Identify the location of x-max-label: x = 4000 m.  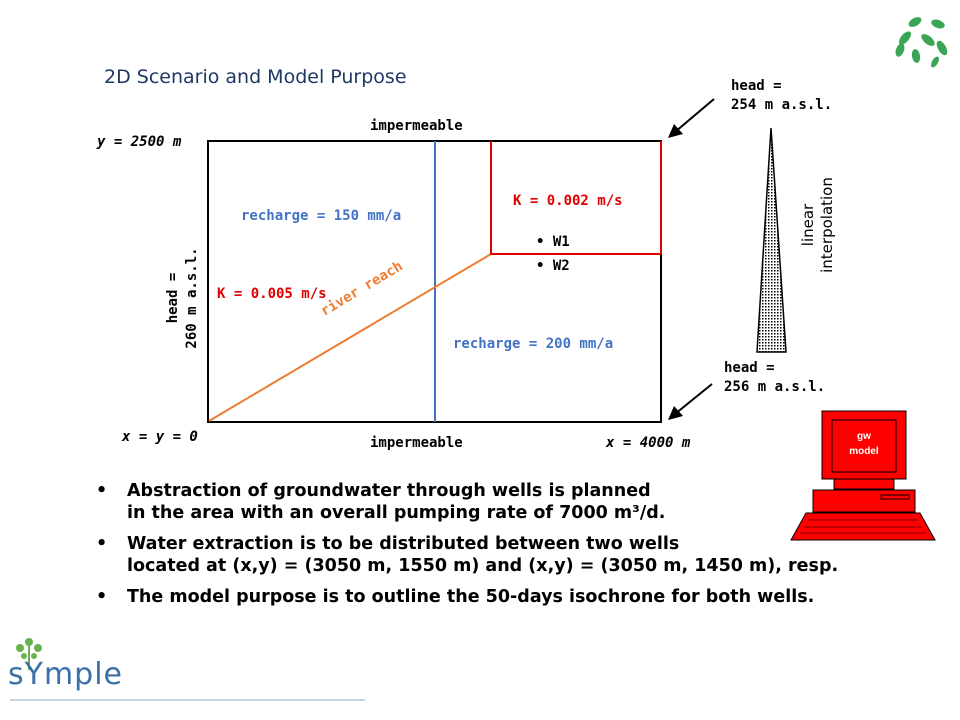
(648, 443).